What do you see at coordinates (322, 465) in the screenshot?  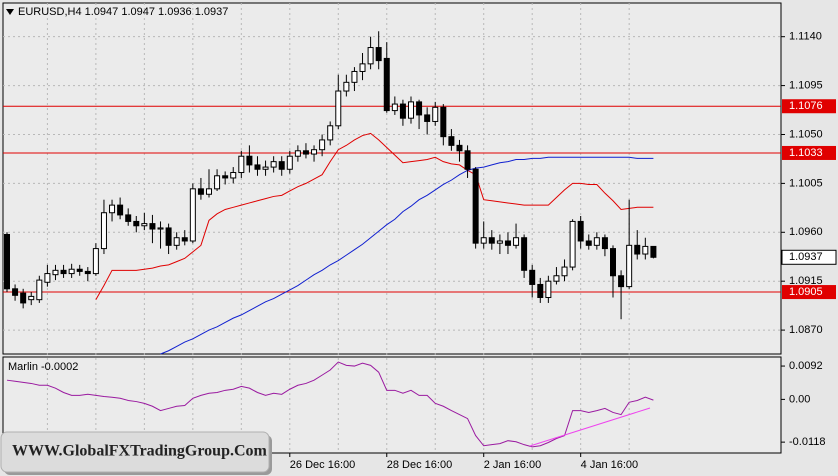 I see `x-tick-label: 26 Dec 16:00` at bounding box center [322, 465].